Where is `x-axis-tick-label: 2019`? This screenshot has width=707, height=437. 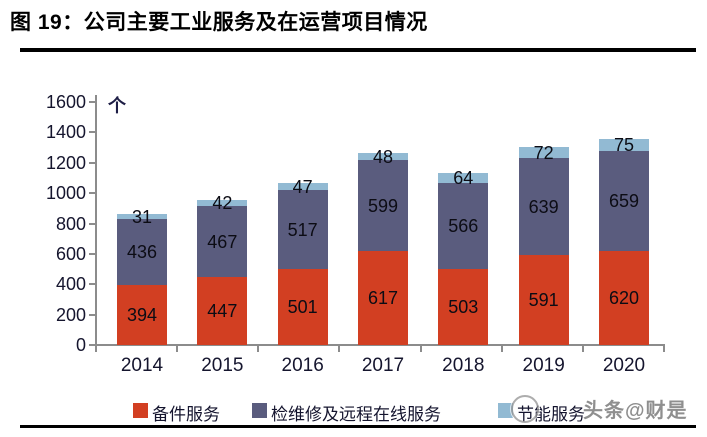
x-axis-tick-label: 2019 is located at coordinates (543, 365).